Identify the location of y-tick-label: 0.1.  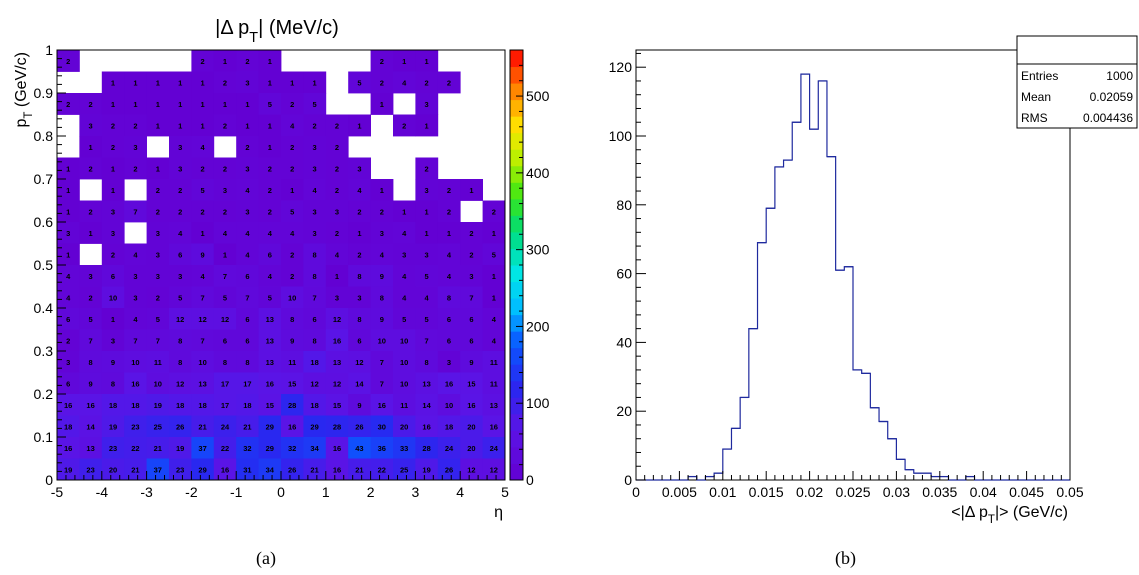
(44, 437).